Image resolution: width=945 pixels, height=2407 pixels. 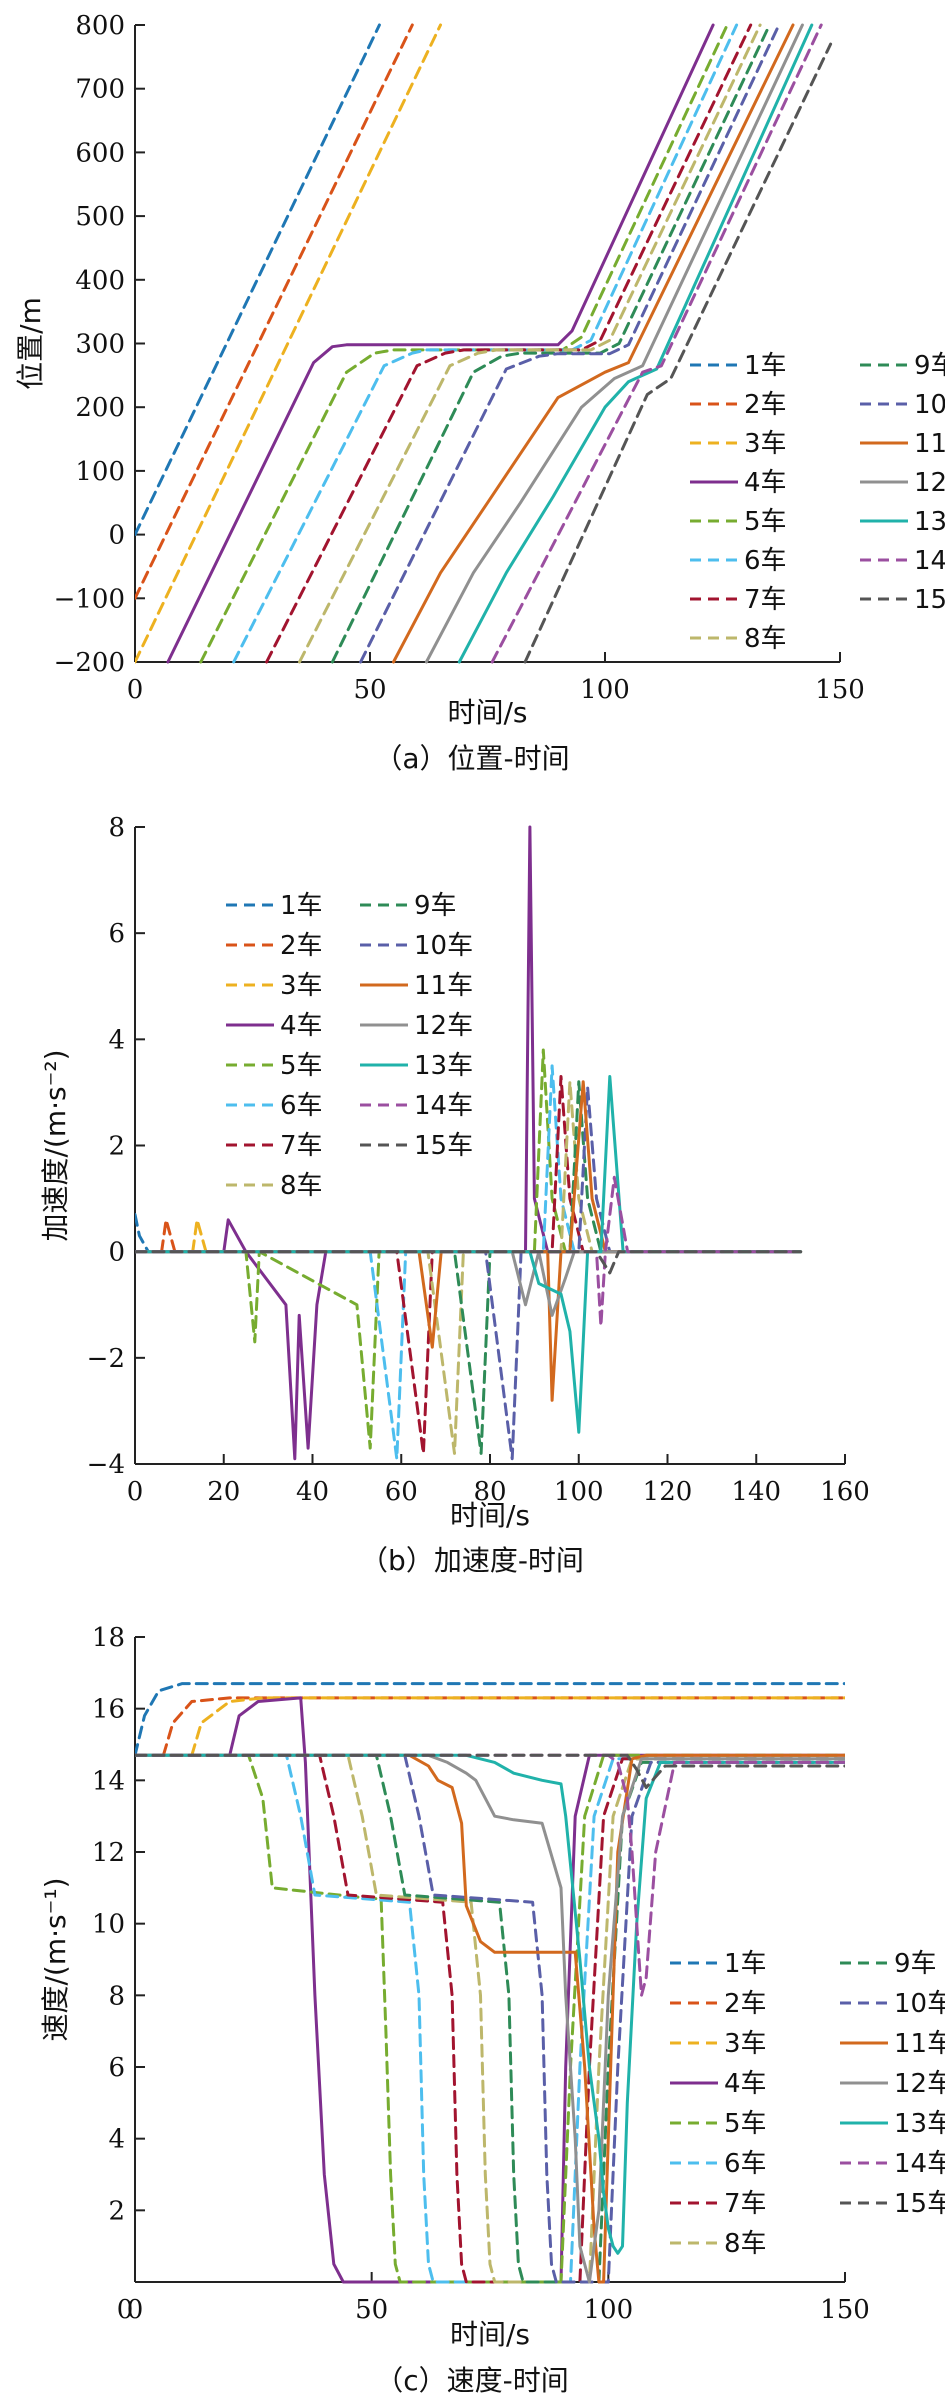 I want to click on y-tick-label: 700, so click(x=100, y=90).